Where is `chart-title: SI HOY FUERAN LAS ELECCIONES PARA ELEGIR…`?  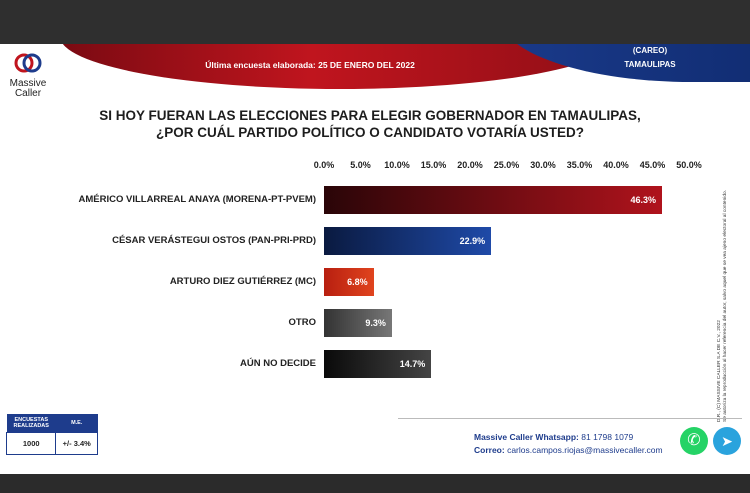
chart-title: SI HOY FUERAN LAS ELECCIONES PARA ELEGIR… is located at coordinates (370, 124).